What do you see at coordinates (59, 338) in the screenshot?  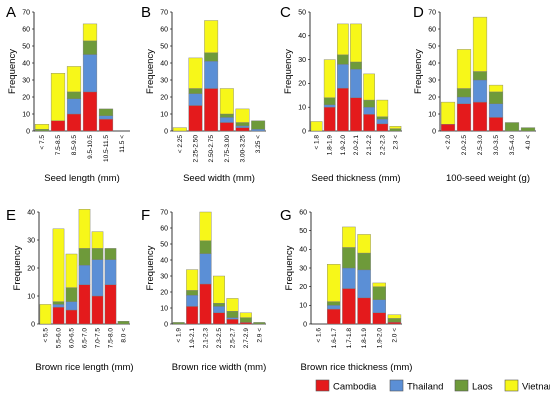 I see `x-tick-label: 5.5-6.0` at bounding box center [59, 338].